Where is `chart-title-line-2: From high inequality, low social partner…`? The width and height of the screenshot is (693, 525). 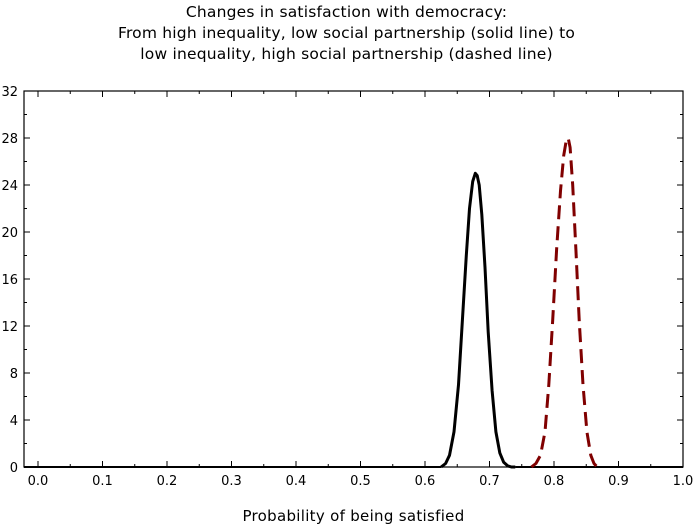
chart-title-line-2: From high inequality, low social partner… is located at coordinates (346, 33).